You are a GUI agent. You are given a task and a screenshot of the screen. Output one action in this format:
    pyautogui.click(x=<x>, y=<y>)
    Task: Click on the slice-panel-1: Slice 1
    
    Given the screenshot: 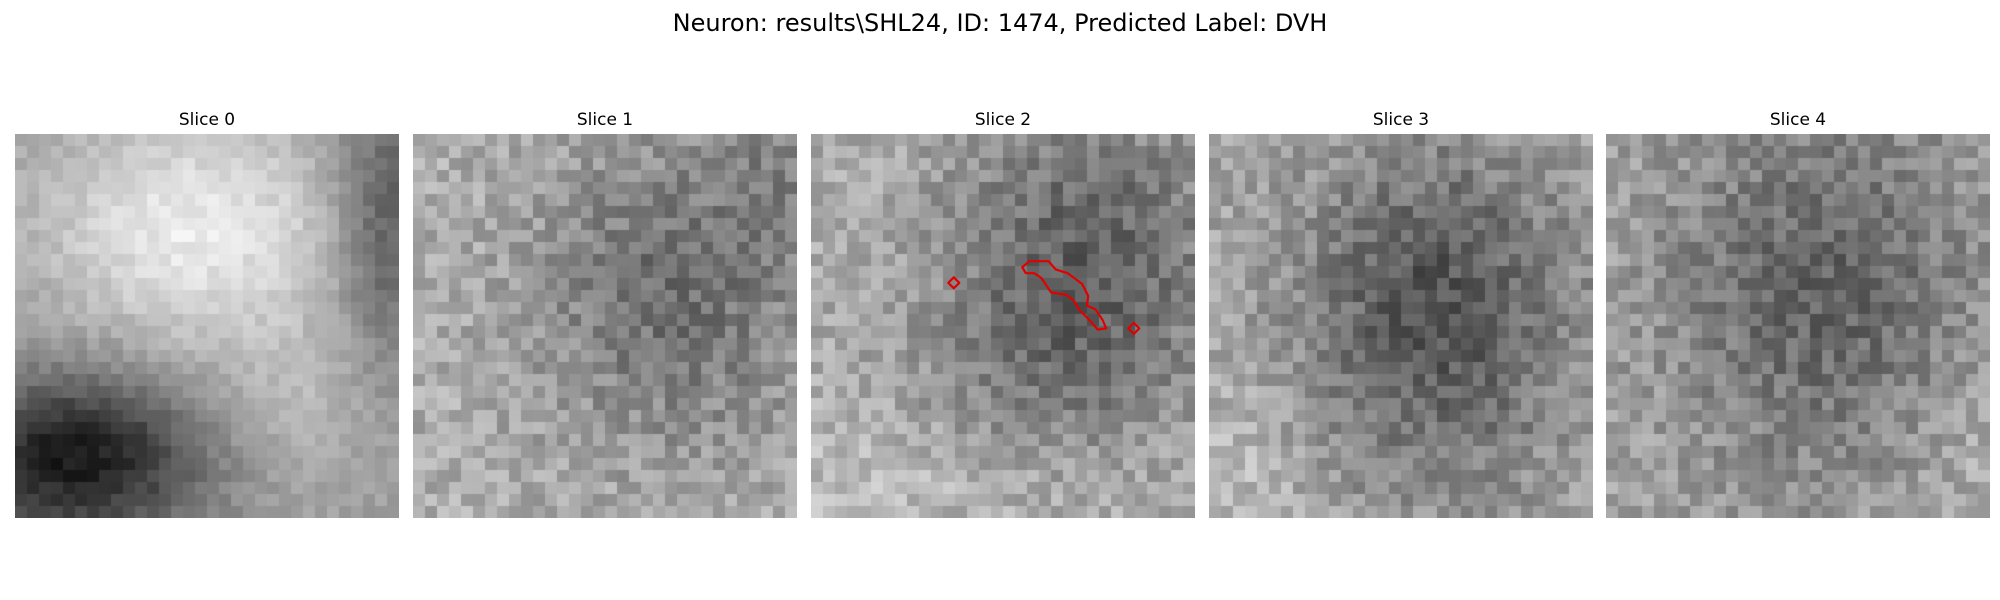 What is the action you would take?
    pyautogui.click(x=605, y=314)
    